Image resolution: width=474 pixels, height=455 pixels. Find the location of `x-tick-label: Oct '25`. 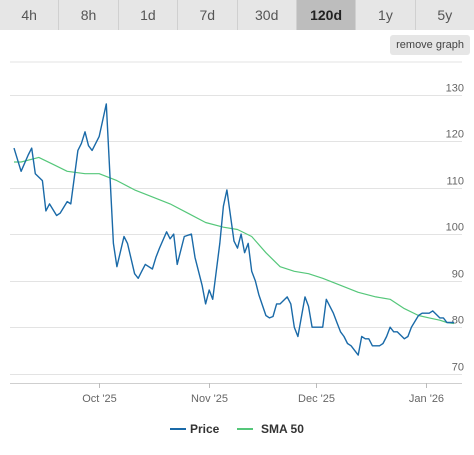

x-tick-label: Oct '25 is located at coordinates (99, 399).